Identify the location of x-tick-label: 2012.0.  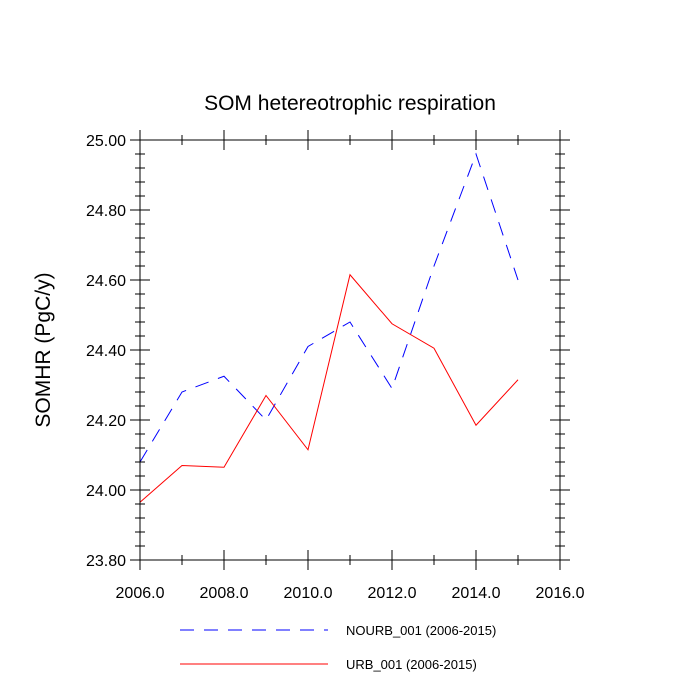
(392, 593).